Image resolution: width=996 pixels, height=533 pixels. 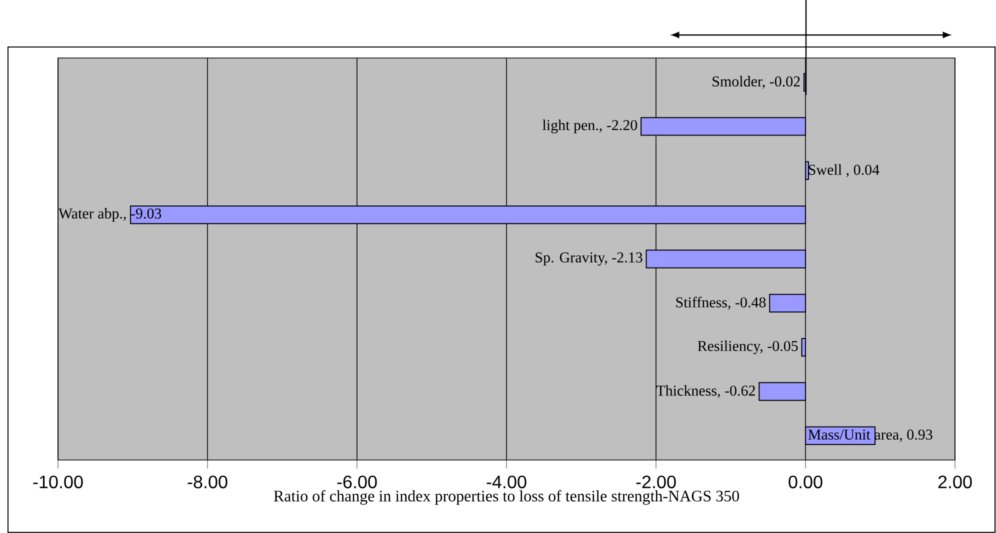 I want to click on data-label: Swell , 0.04, so click(x=844, y=171).